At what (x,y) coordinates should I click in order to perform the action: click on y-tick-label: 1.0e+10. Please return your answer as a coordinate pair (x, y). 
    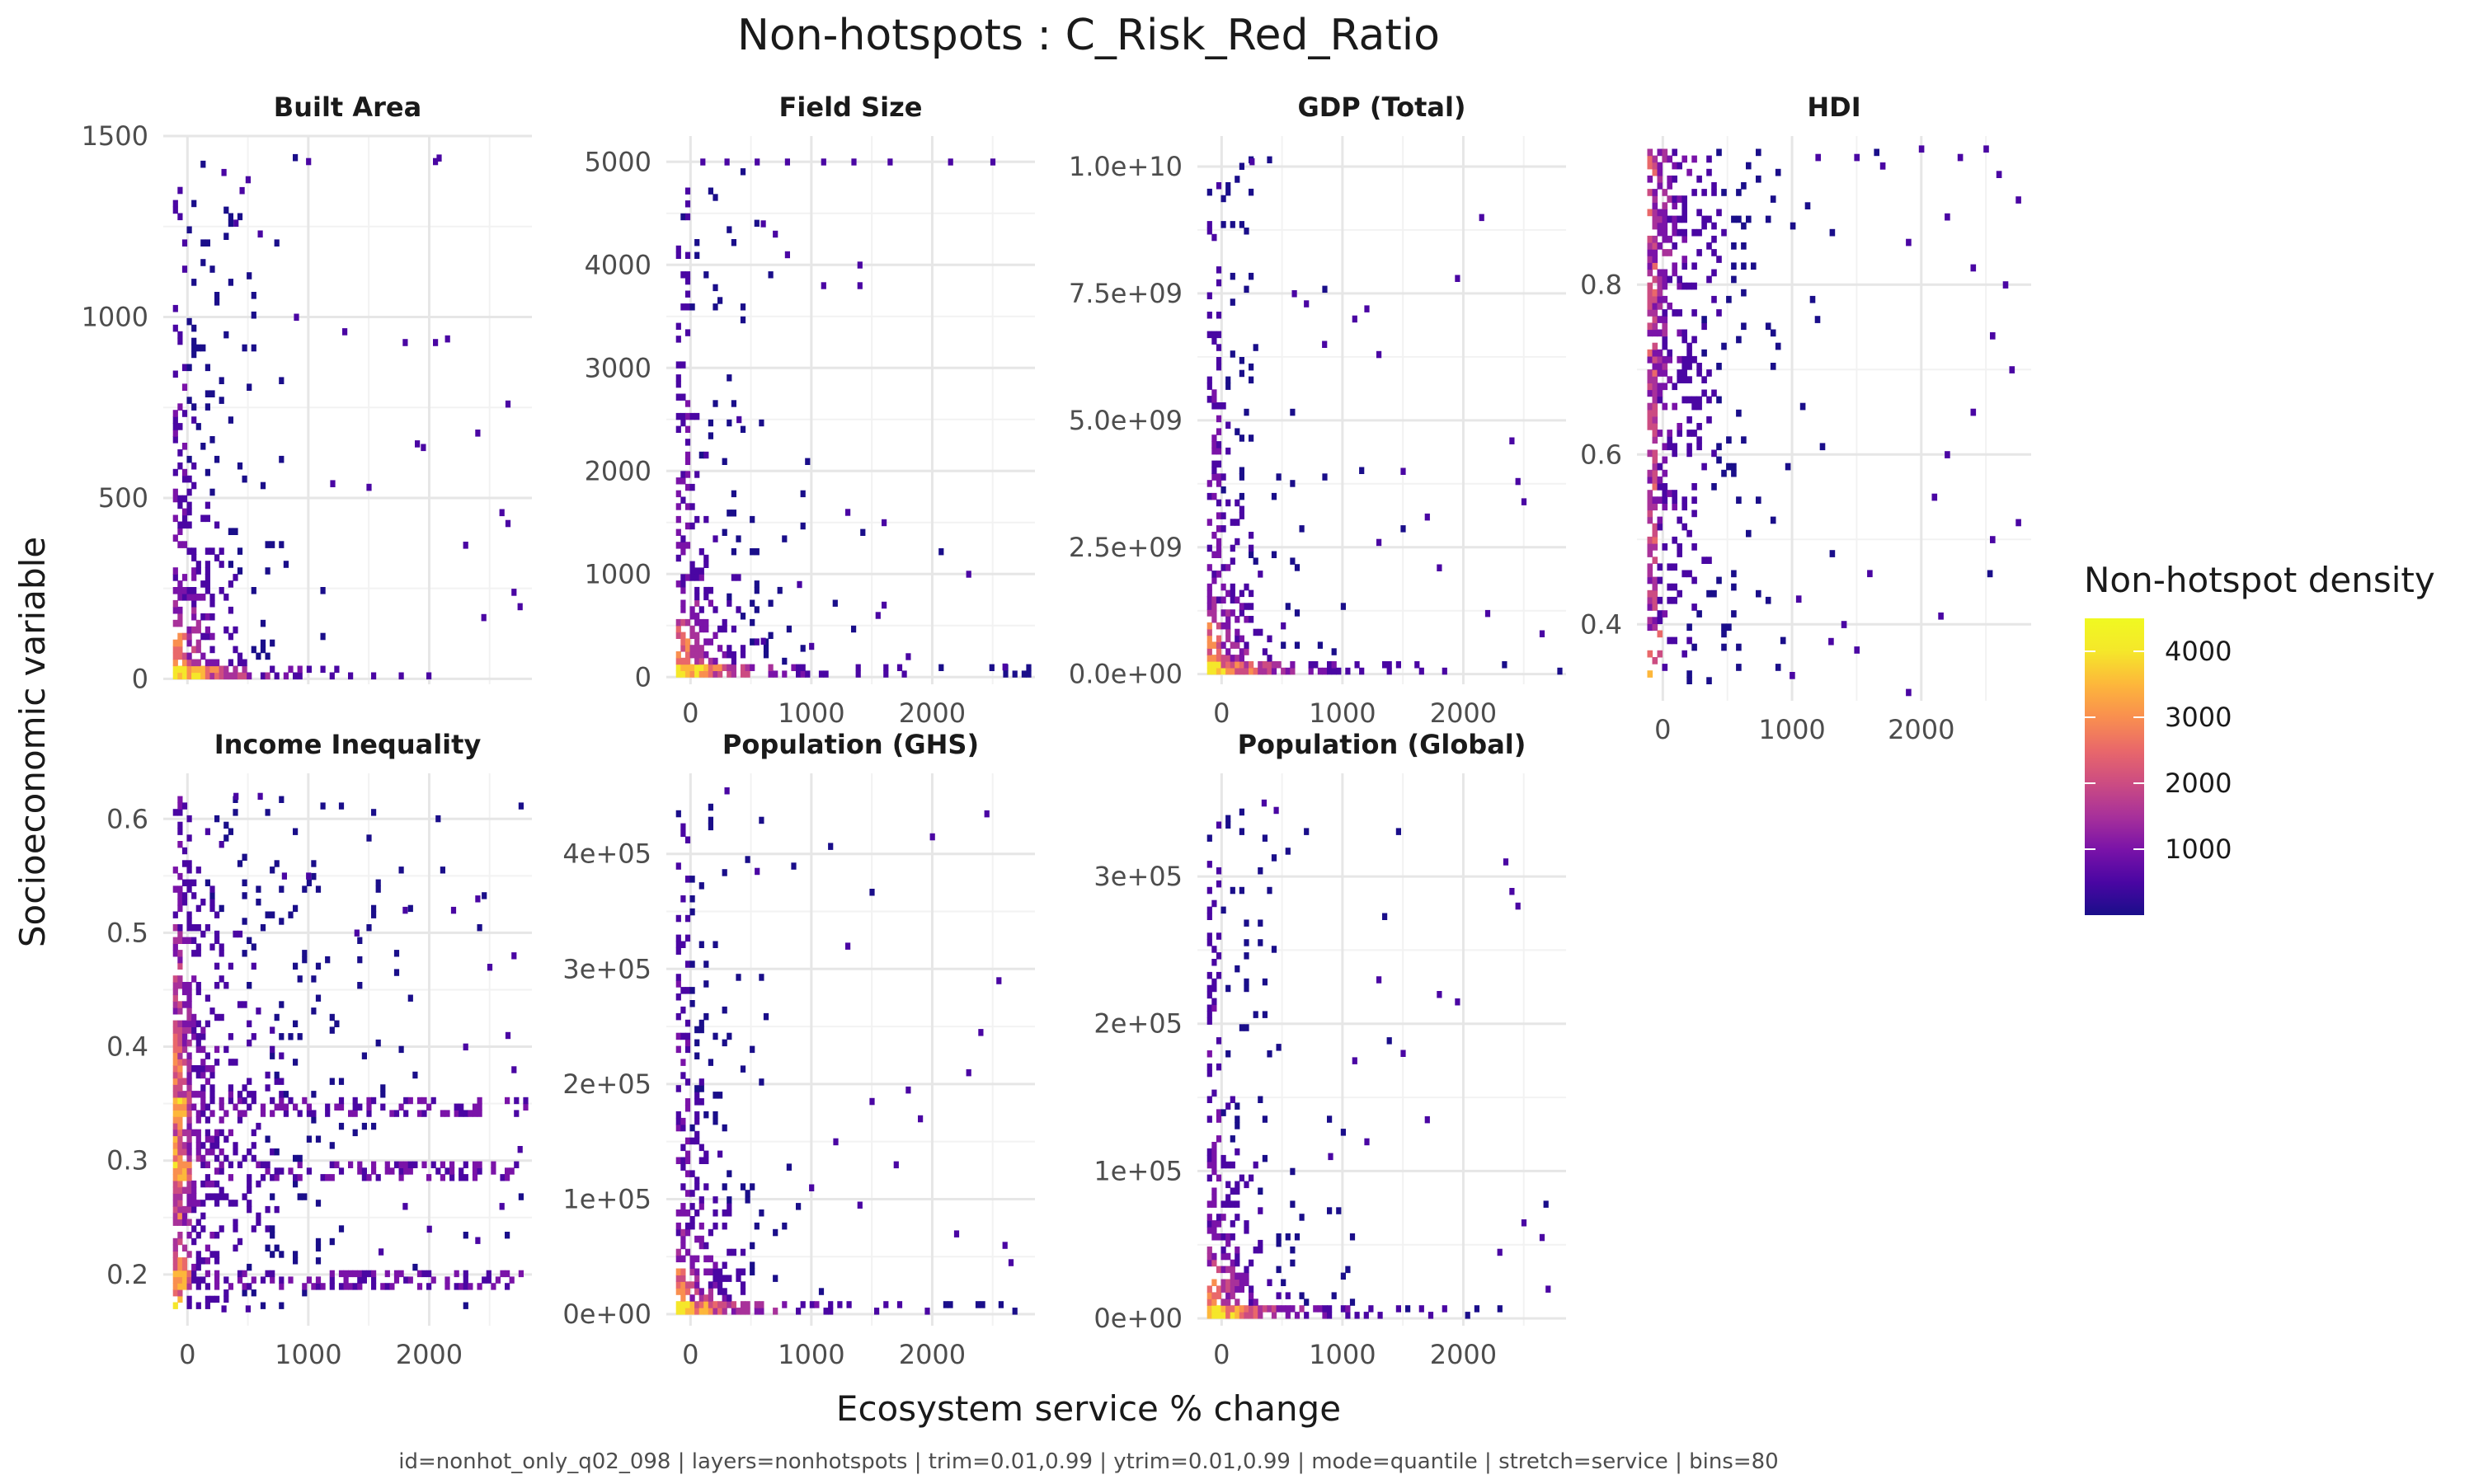
    Looking at the image, I should click on (1126, 166).